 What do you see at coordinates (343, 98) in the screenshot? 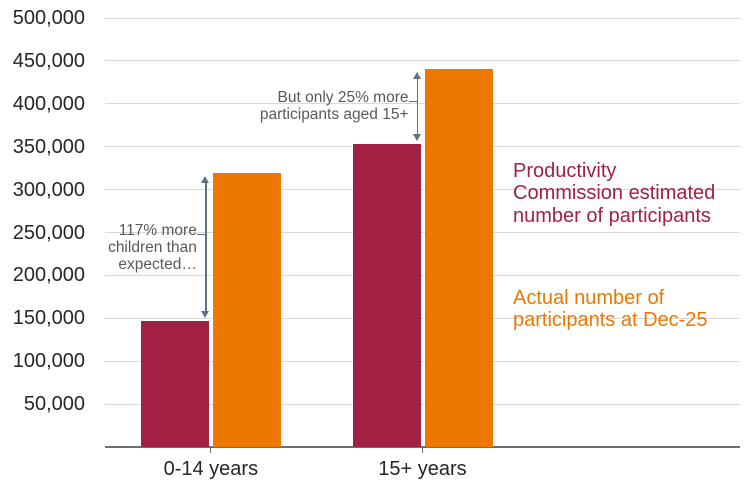
I see `annotation-line: But only 25% more` at bounding box center [343, 98].